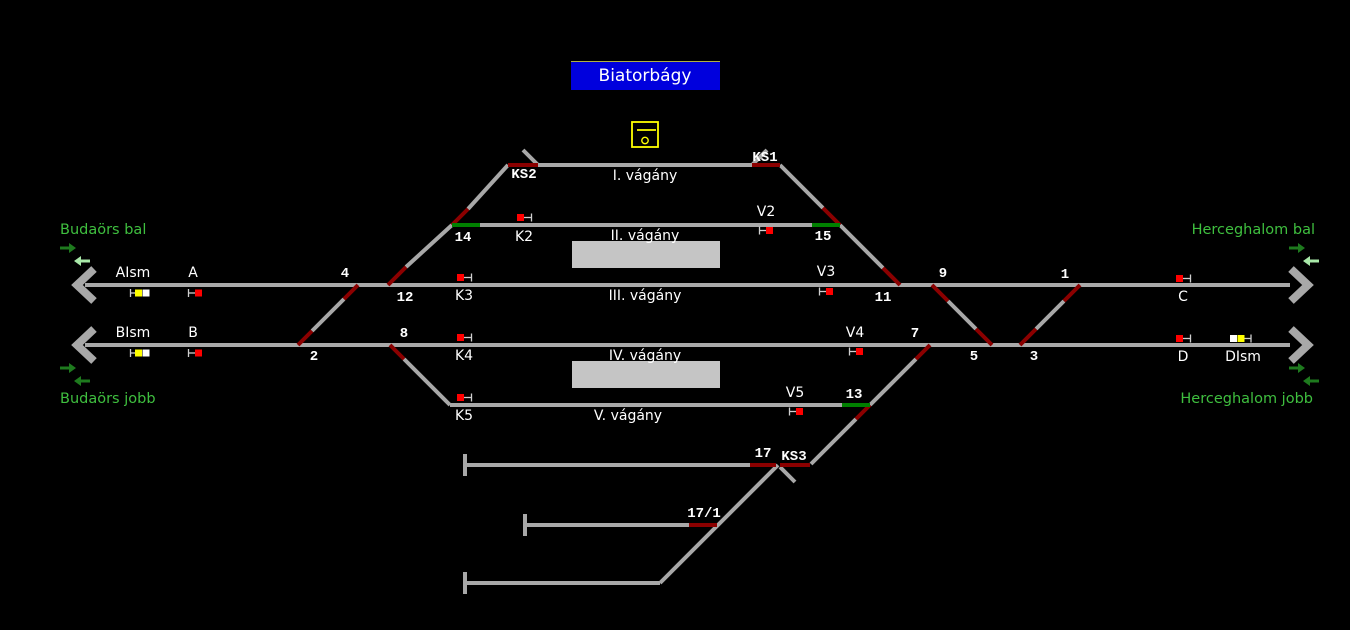  Describe the element at coordinates (525, 217) in the screenshot. I see `signal-k2` at that location.